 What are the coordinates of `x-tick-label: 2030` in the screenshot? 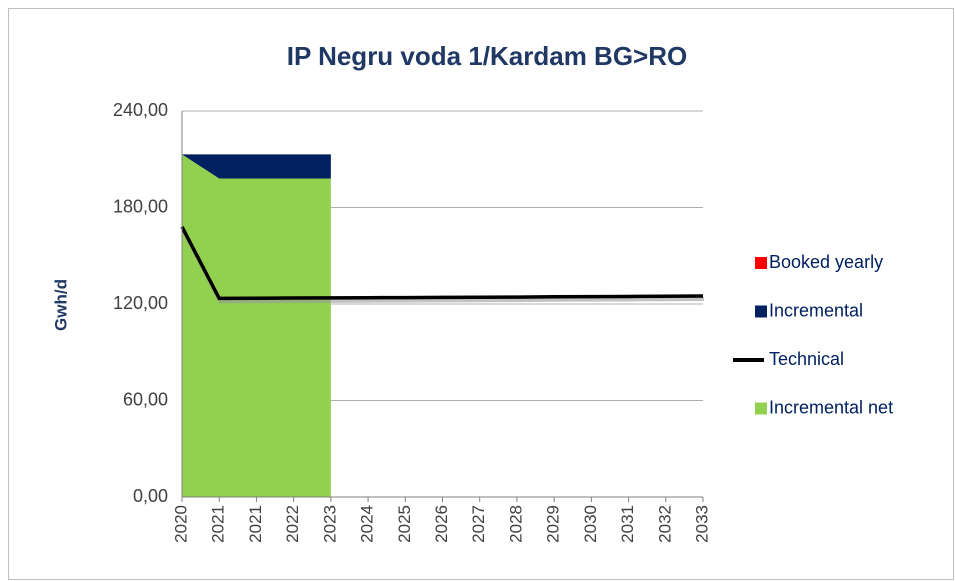 It's located at (590, 524).